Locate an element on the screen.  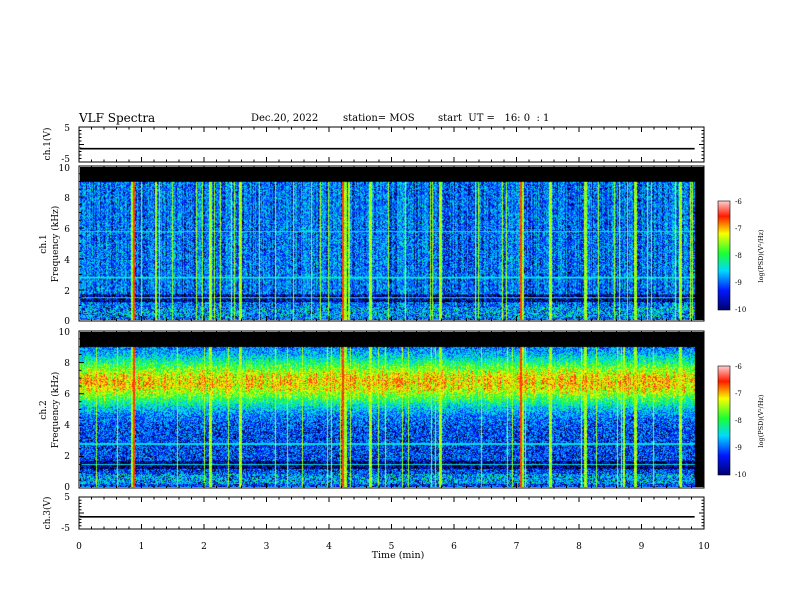
ch1-spec-ytick-6: 6 is located at coordinates (67, 230).